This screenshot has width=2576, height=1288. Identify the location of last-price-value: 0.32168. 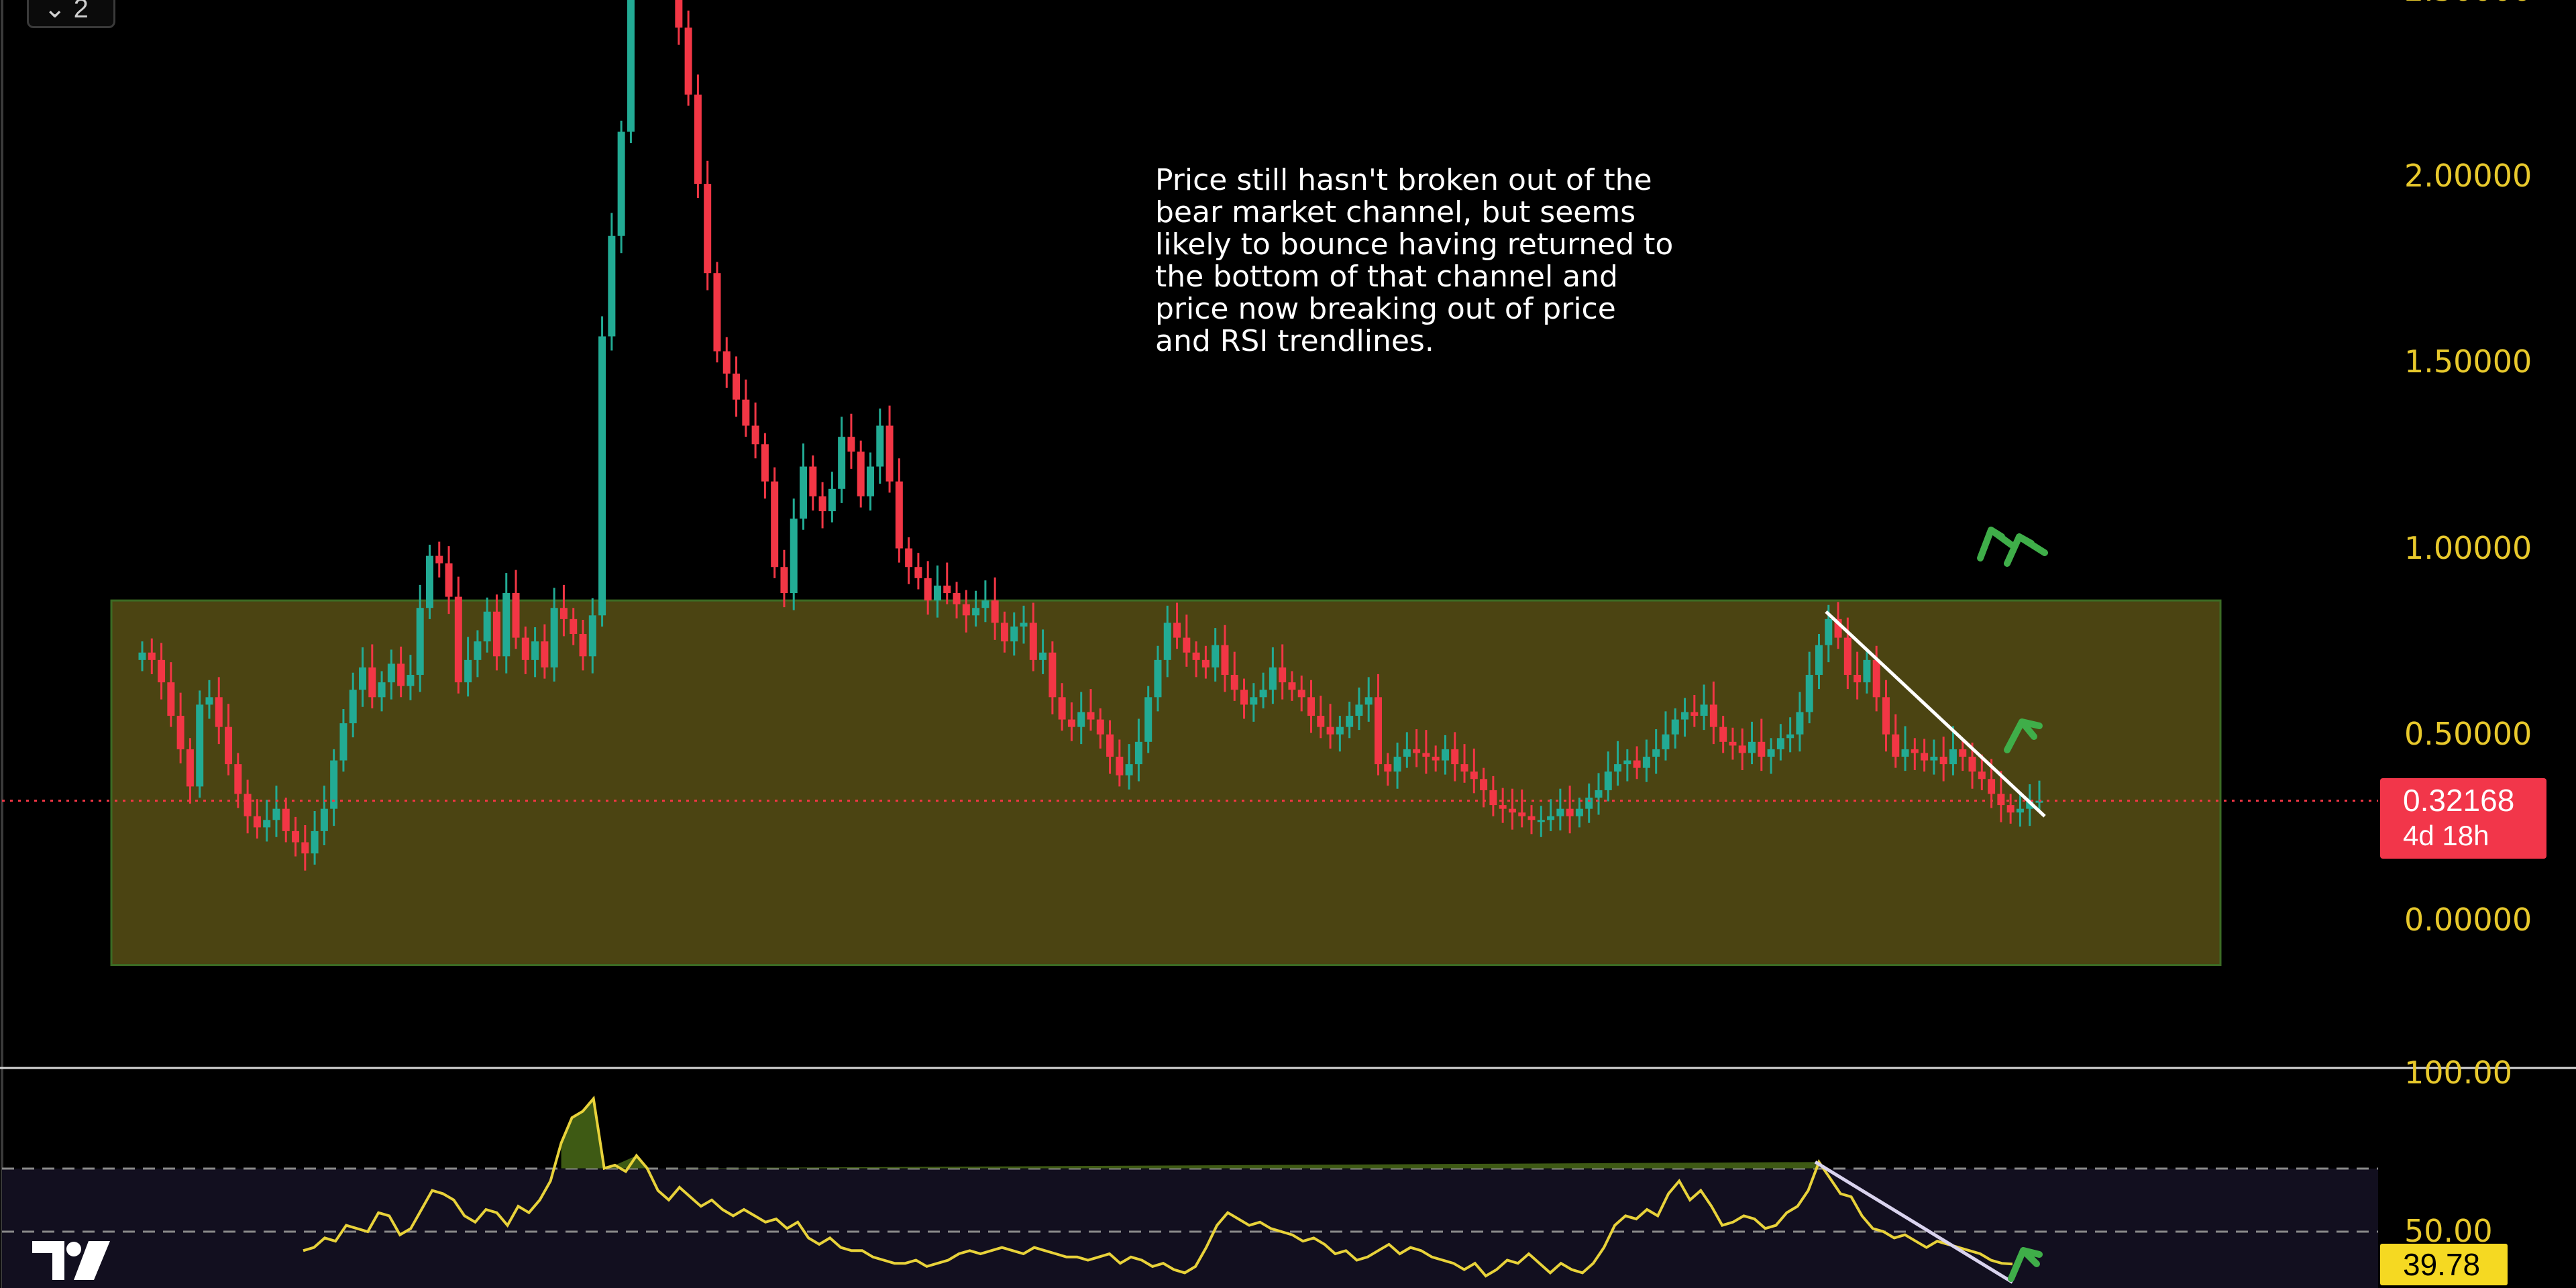
(2459, 800).